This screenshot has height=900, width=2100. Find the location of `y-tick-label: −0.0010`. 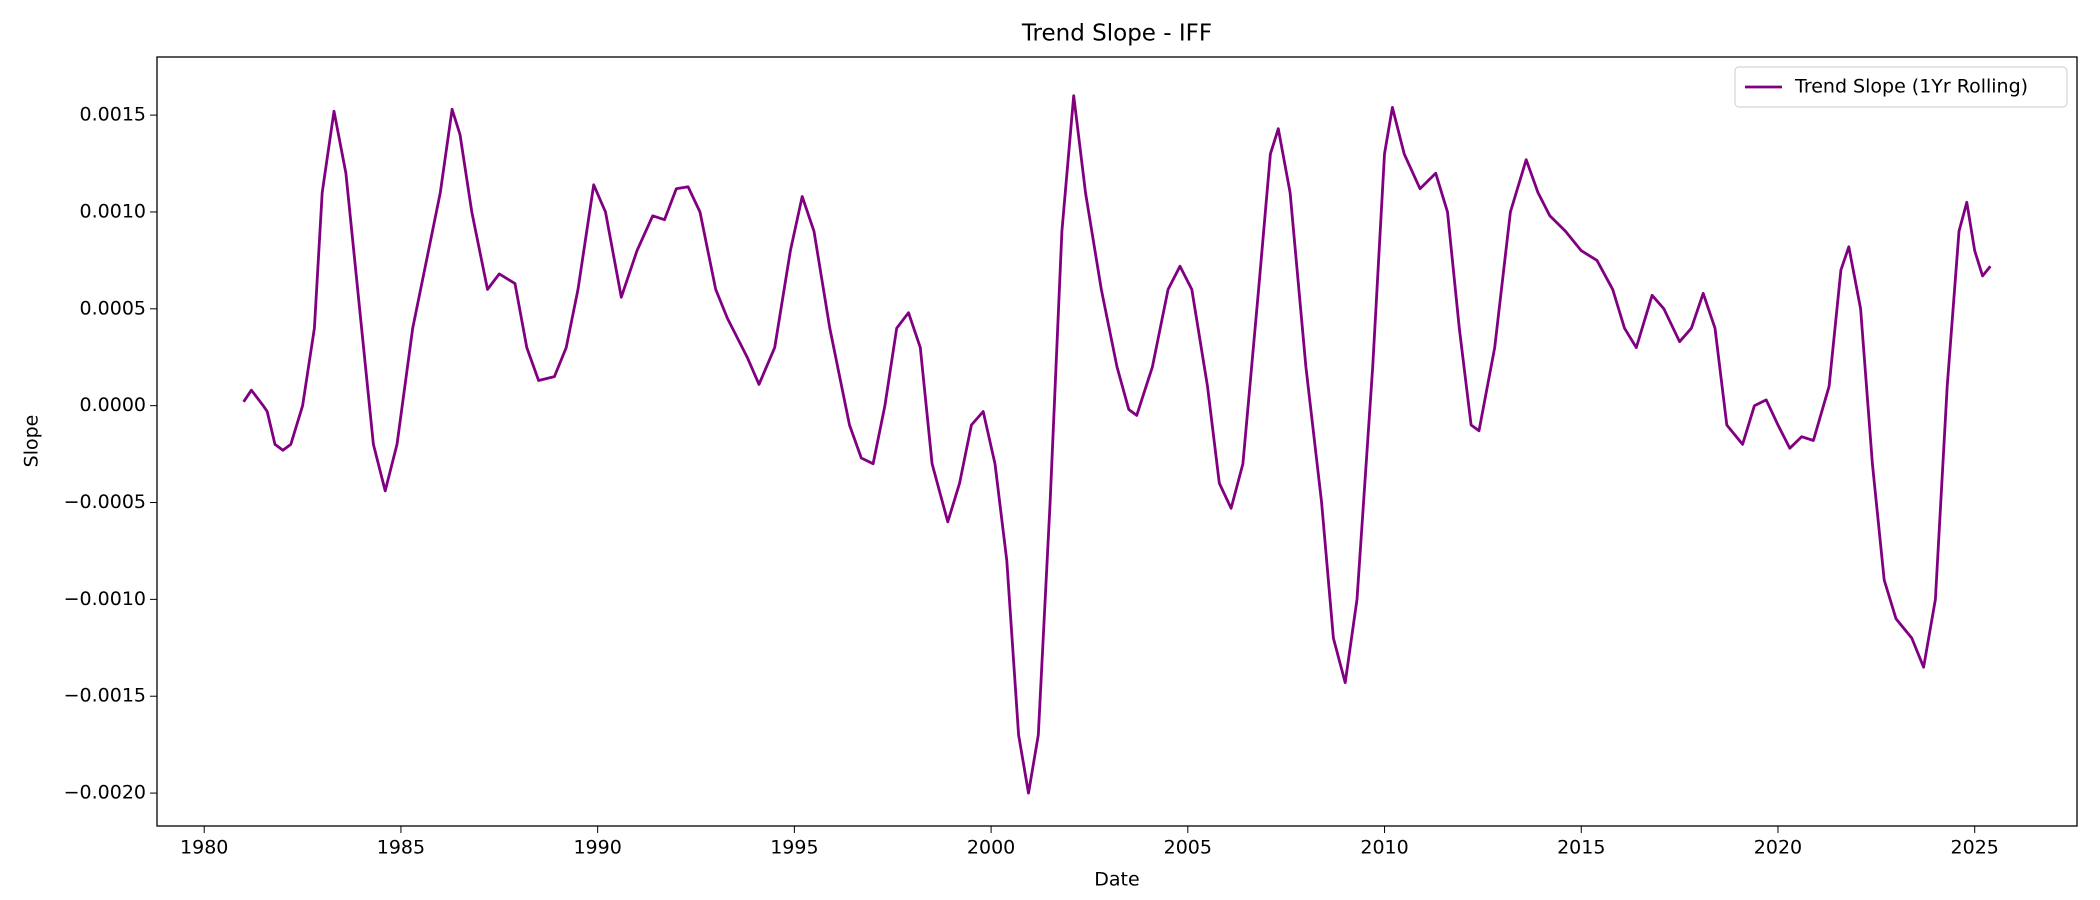

y-tick-label: −0.0010 is located at coordinates (105, 599).